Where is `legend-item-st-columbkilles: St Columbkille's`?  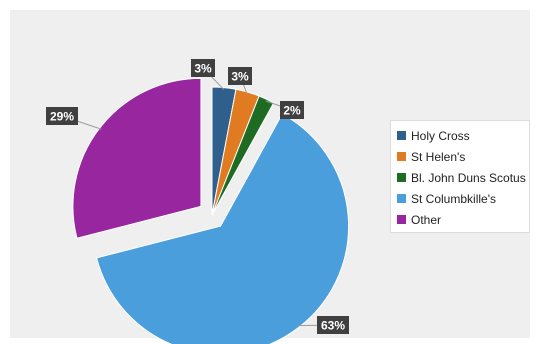
legend-item-st-columbkilles: St Columbkille's is located at coordinates (460, 198).